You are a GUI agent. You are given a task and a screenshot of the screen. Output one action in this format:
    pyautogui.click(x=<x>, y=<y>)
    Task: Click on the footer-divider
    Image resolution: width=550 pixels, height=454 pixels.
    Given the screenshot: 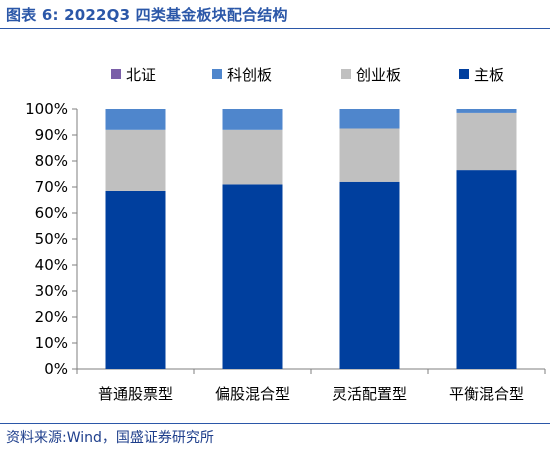 What is the action you would take?
    pyautogui.click(x=275, y=423)
    